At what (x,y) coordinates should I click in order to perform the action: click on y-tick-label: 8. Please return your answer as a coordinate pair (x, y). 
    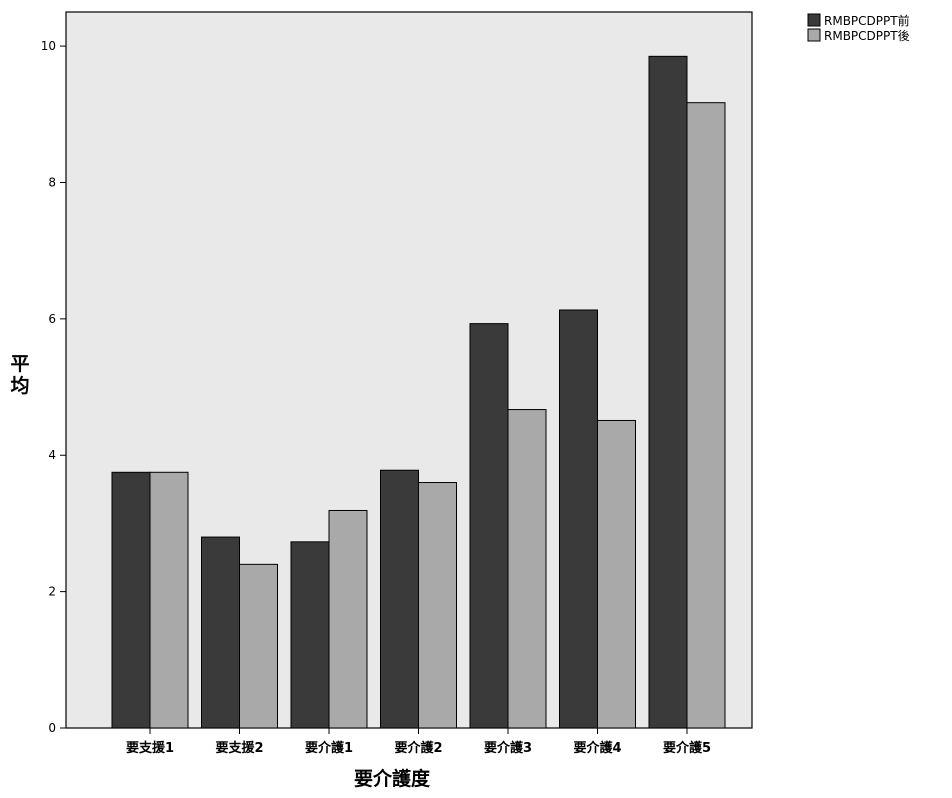
    Looking at the image, I should click on (52, 182).